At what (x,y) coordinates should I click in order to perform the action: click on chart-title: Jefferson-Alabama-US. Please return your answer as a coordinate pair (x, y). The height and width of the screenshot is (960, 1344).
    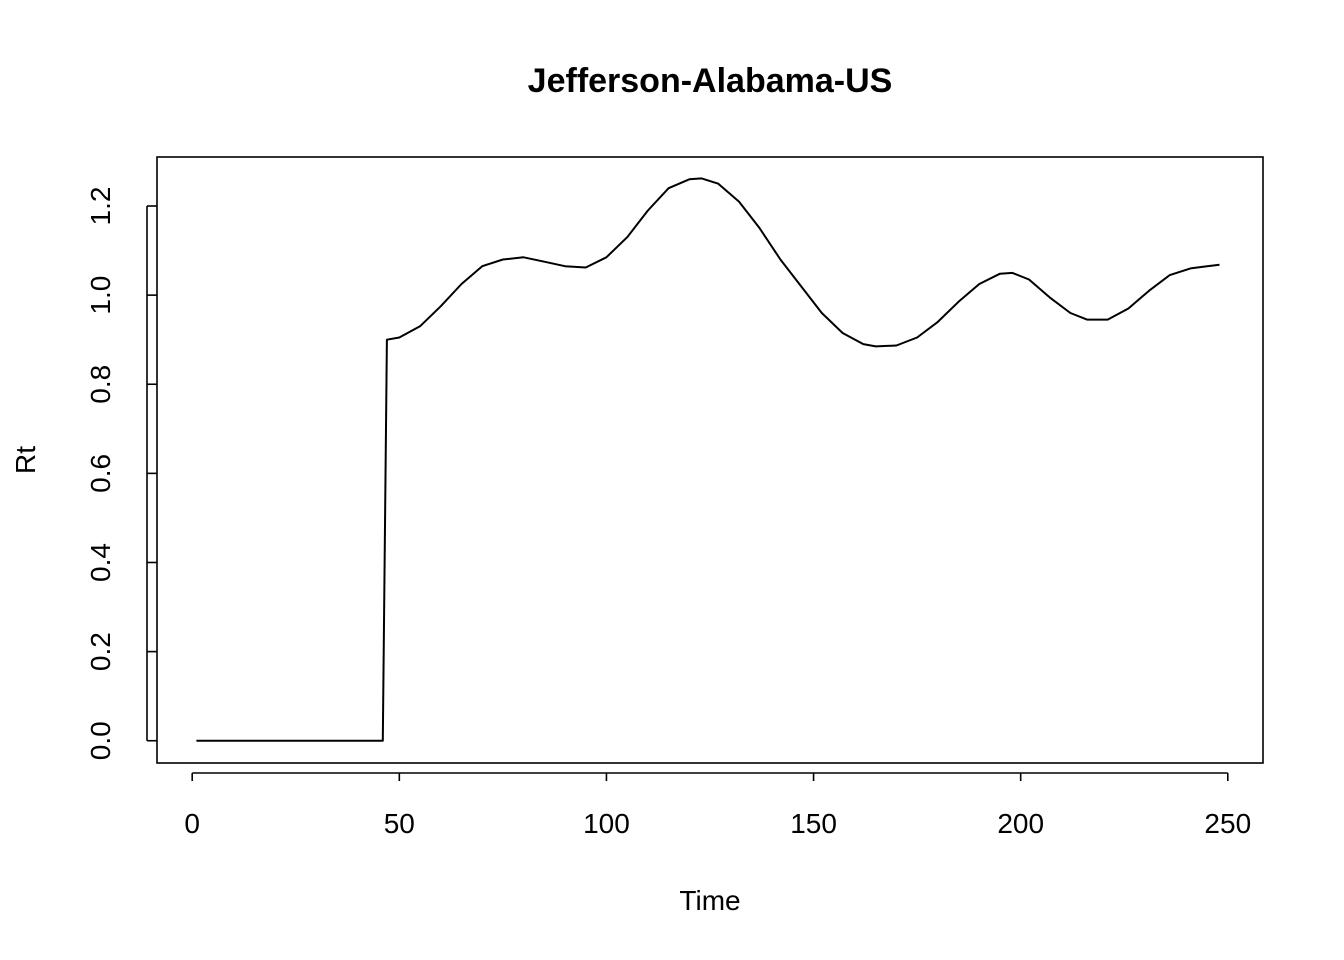
    Looking at the image, I should click on (710, 81).